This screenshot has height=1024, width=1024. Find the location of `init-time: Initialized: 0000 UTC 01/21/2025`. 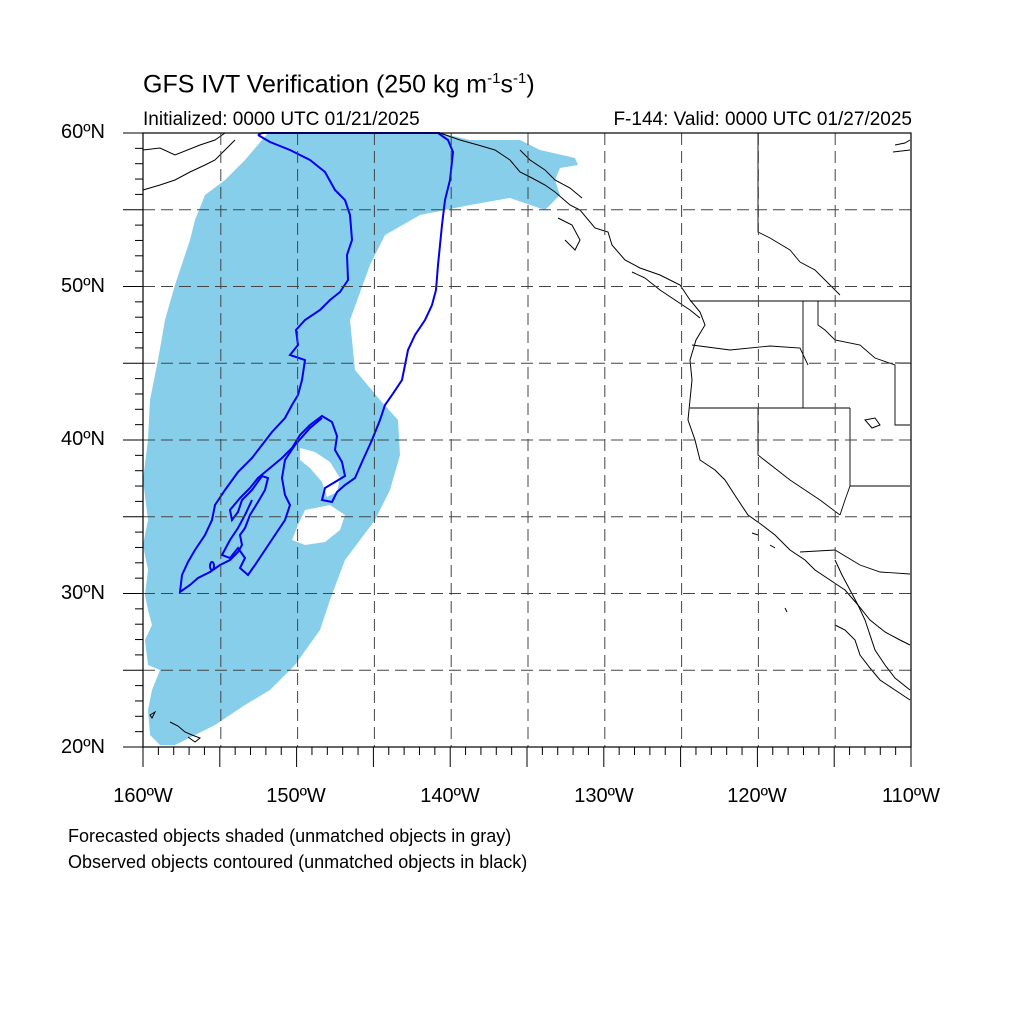

init-time: Initialized: 0000 UTC 01/21/2025 is located at coordinates (281, 119).